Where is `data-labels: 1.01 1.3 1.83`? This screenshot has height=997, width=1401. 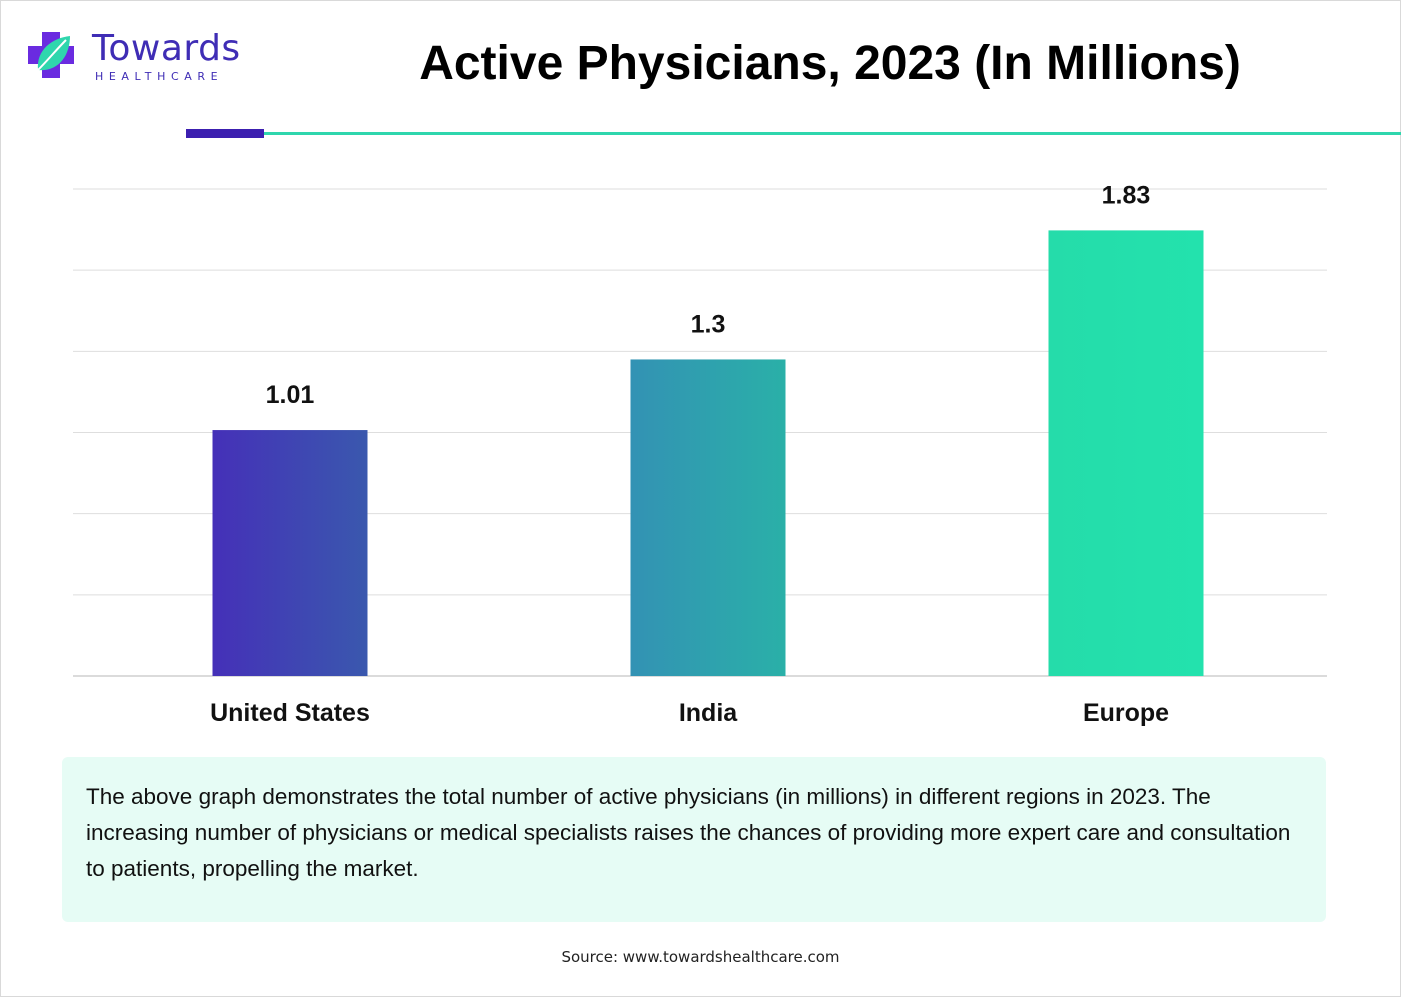
data-labels: 1.01 1.3 1.83 is located at coordinates (708, 295).